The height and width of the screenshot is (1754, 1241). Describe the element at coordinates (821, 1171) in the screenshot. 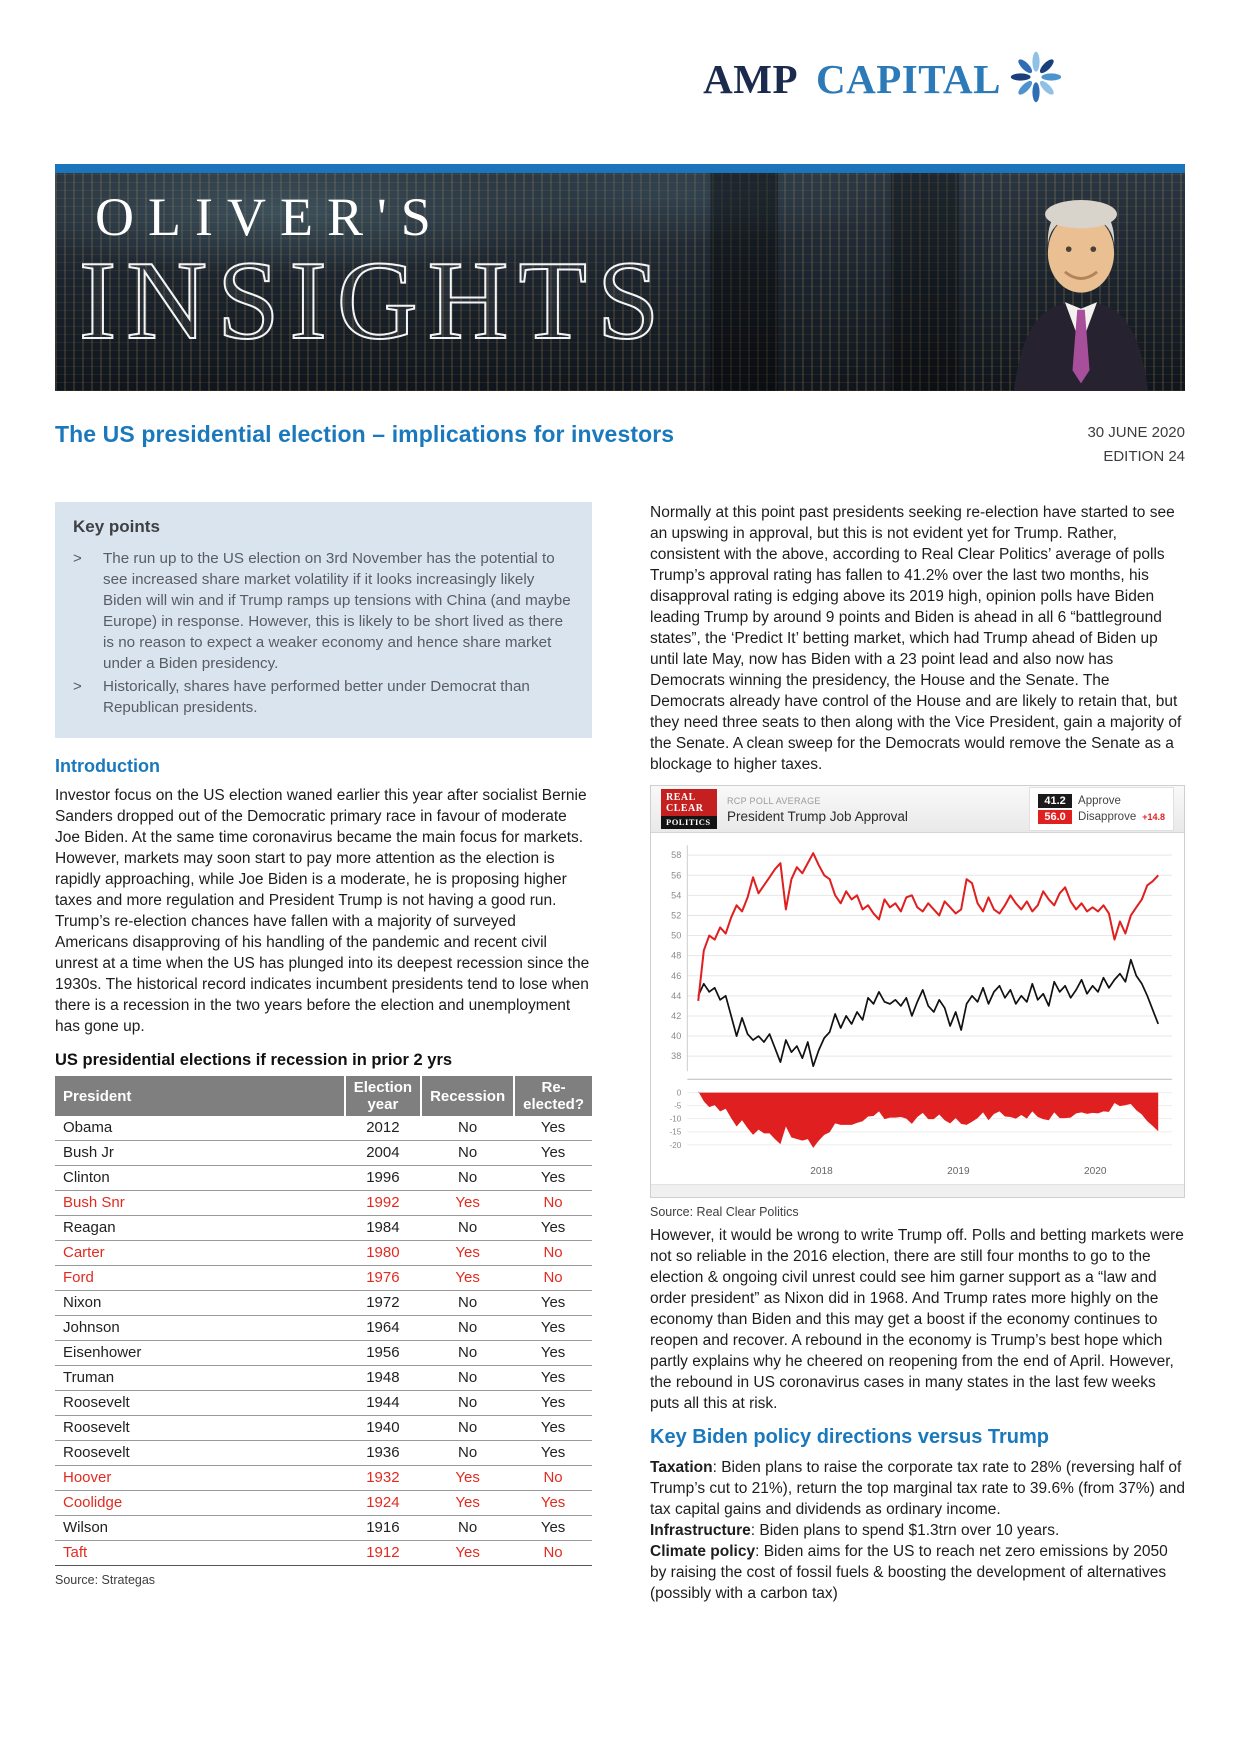

I see `svg-text: 2018` at that location.